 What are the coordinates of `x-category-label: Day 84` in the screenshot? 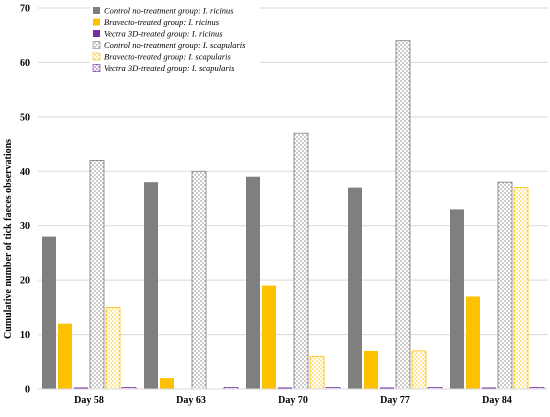 It's located at (497, 400).